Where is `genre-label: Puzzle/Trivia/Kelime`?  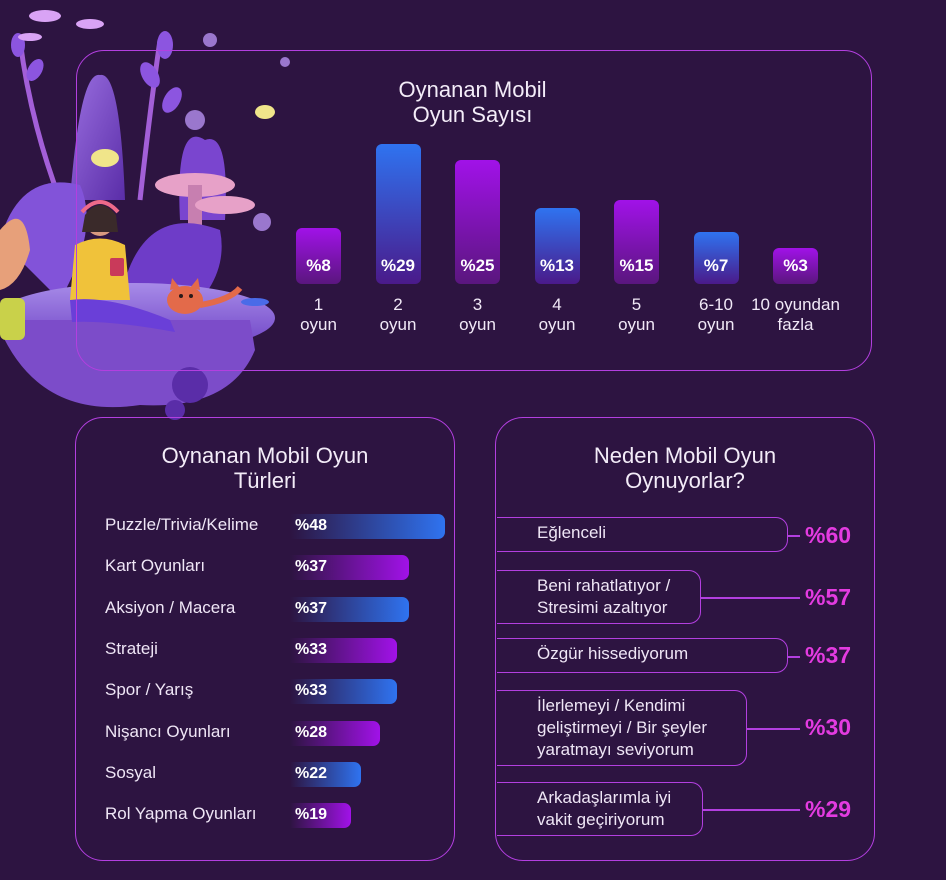
genre-label: Puzzle/Trivia/Kelime is located at coordinates (182, 524).